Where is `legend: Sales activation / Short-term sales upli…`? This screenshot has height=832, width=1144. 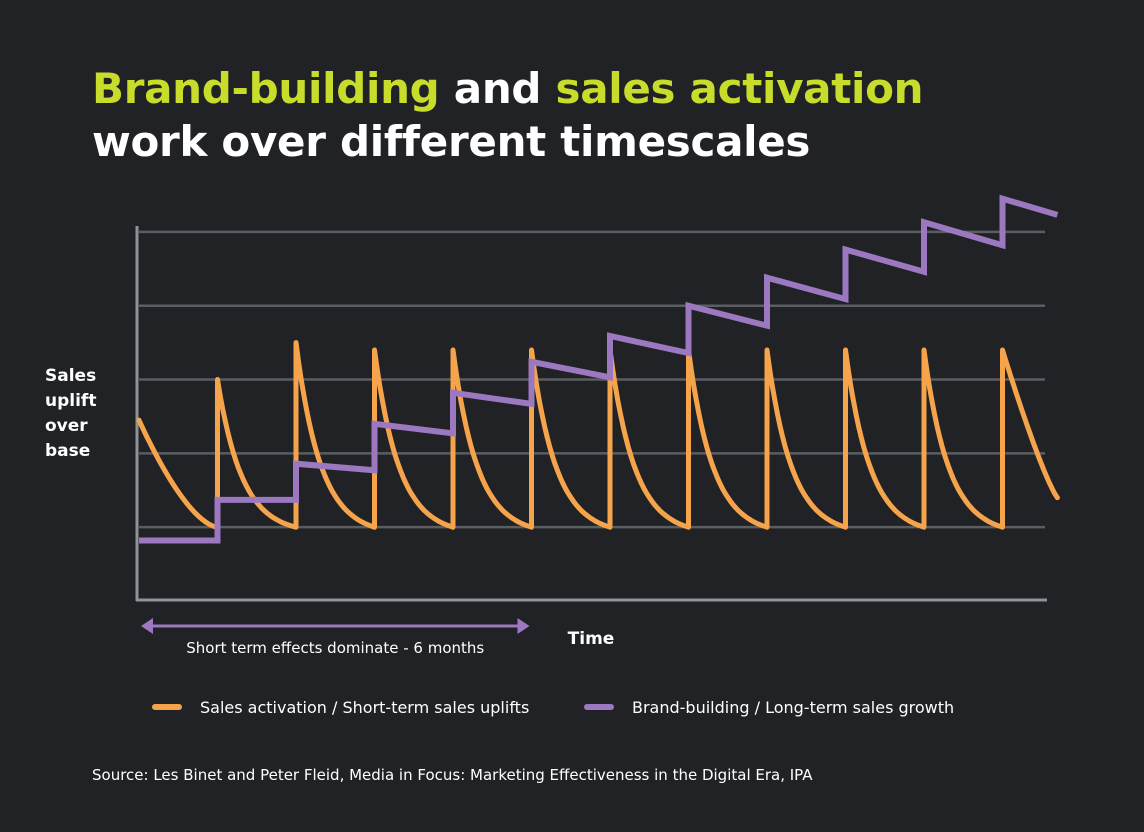
legend: Sales activation / Short-term sales upli… is located at coordinates (572, 707).